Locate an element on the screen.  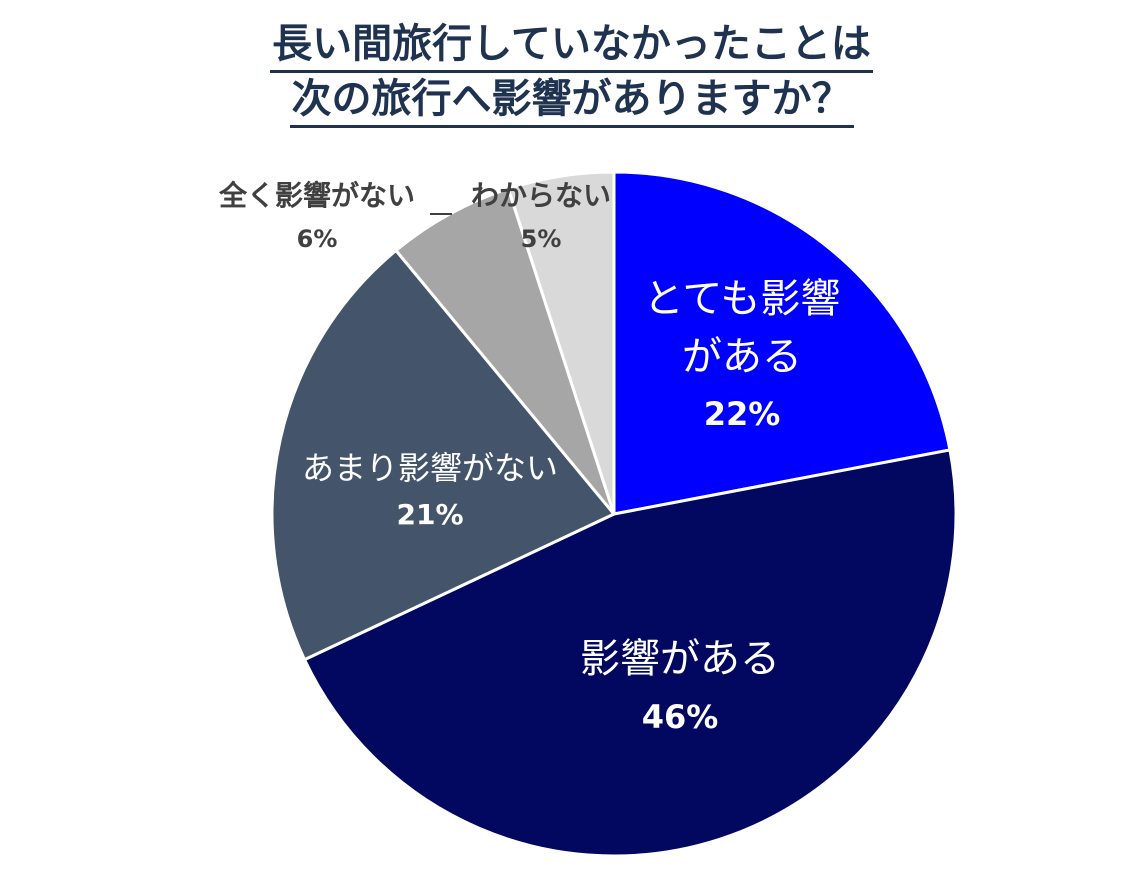
slice-label-4-line-1: 全く影響がない is located at coordinates (316, 195).